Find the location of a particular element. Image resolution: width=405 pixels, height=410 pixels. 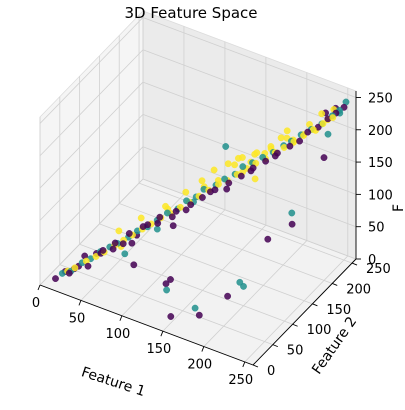

y-tick-label: 50 is located at coordinates (295, 351).